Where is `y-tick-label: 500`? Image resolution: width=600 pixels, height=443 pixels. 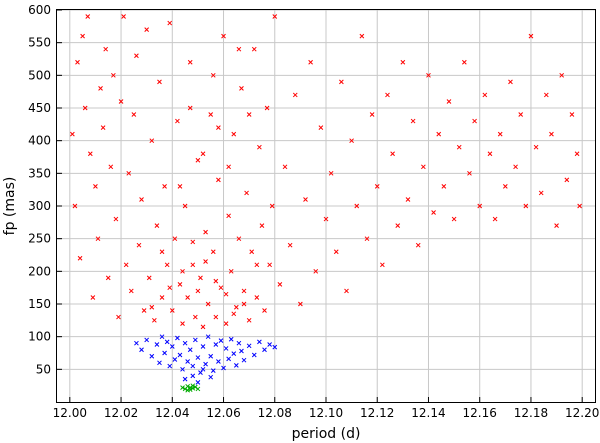 y-tick-label: 500 is located at coordinates (39, 75).